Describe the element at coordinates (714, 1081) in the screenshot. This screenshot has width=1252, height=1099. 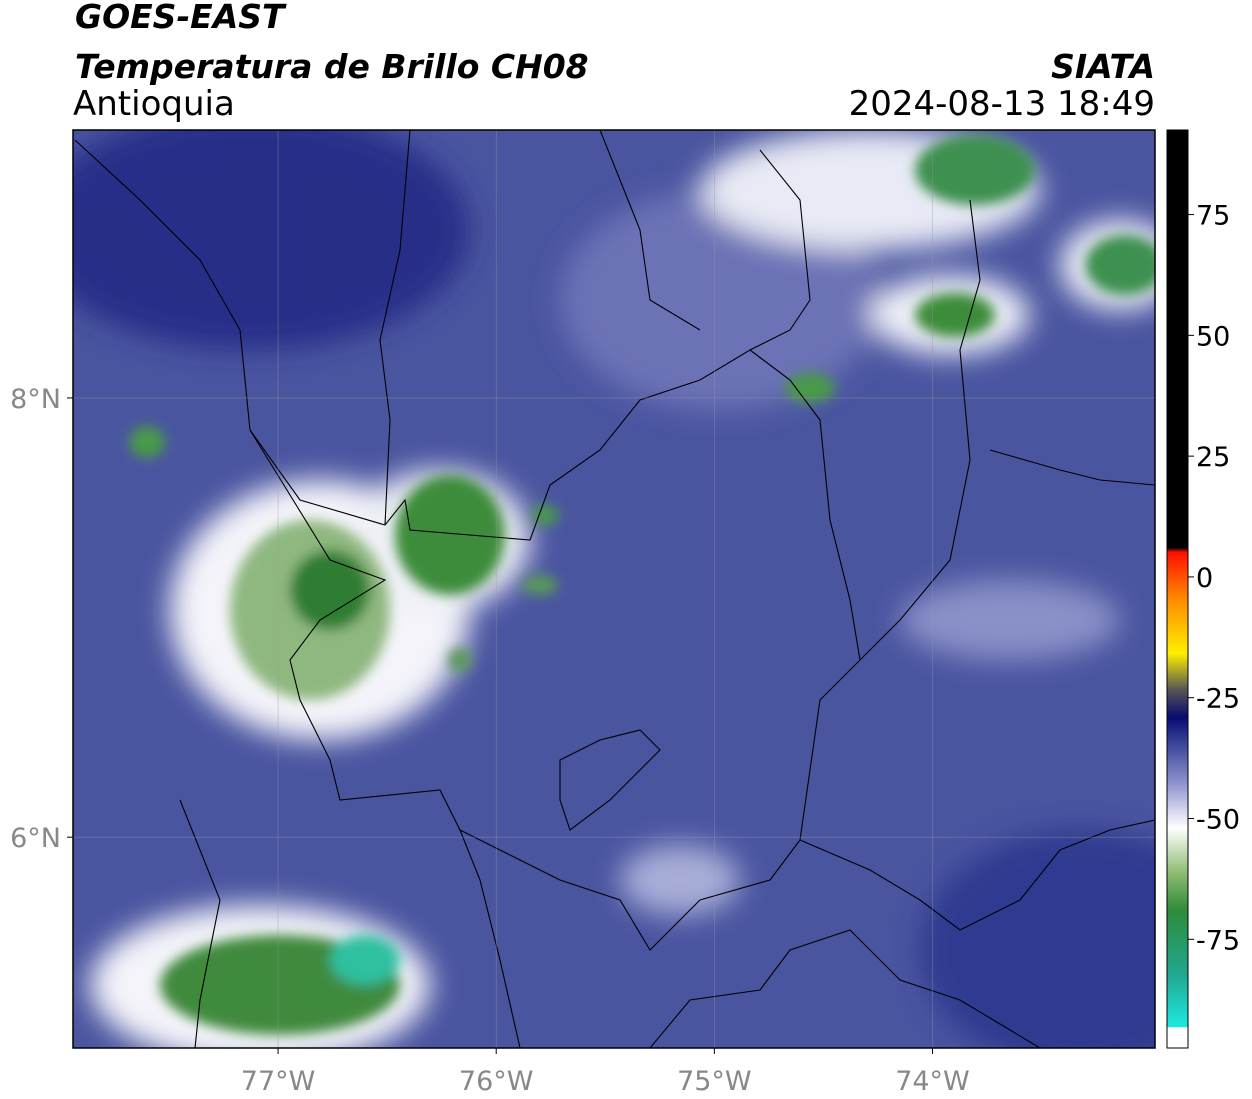
I see `x-tick-label: 75°W` at that location.